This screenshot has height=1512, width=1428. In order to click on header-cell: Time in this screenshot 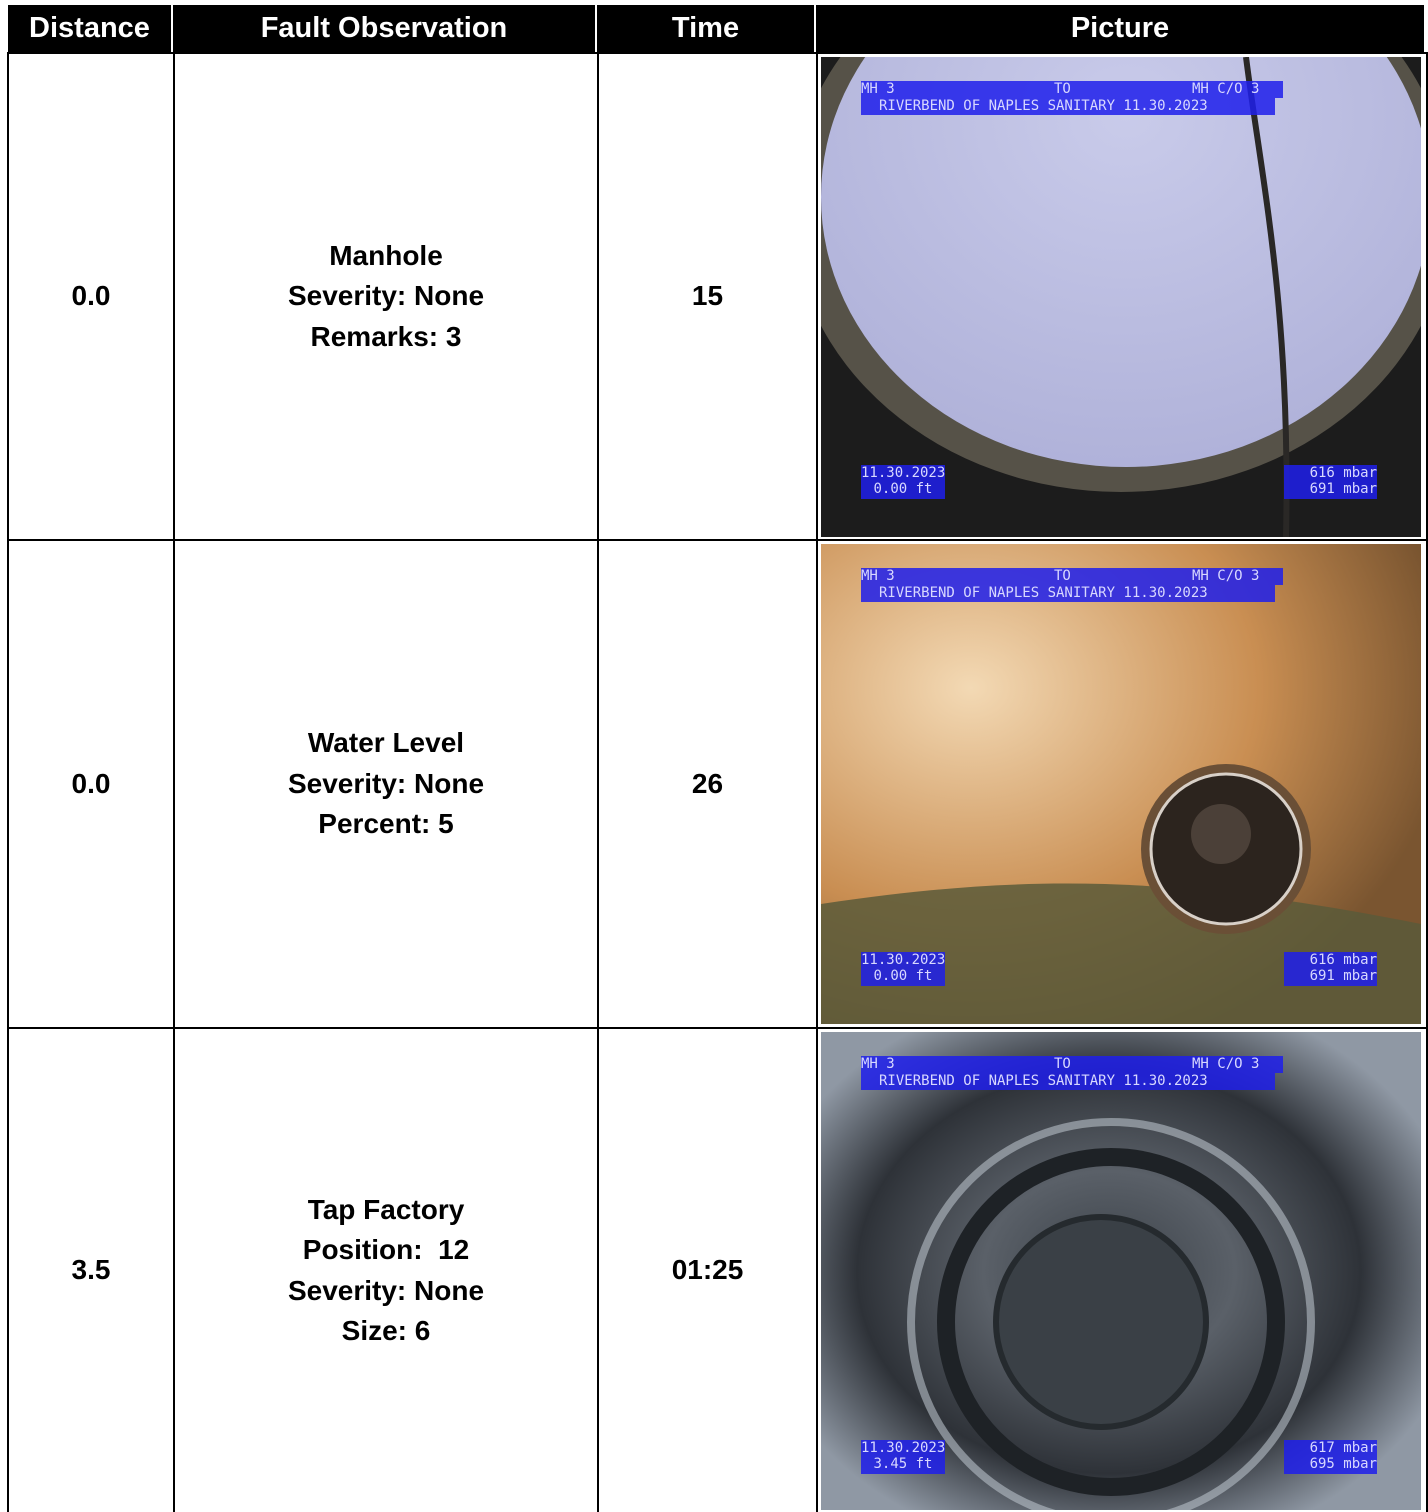, I will do `click(705, 28)`.